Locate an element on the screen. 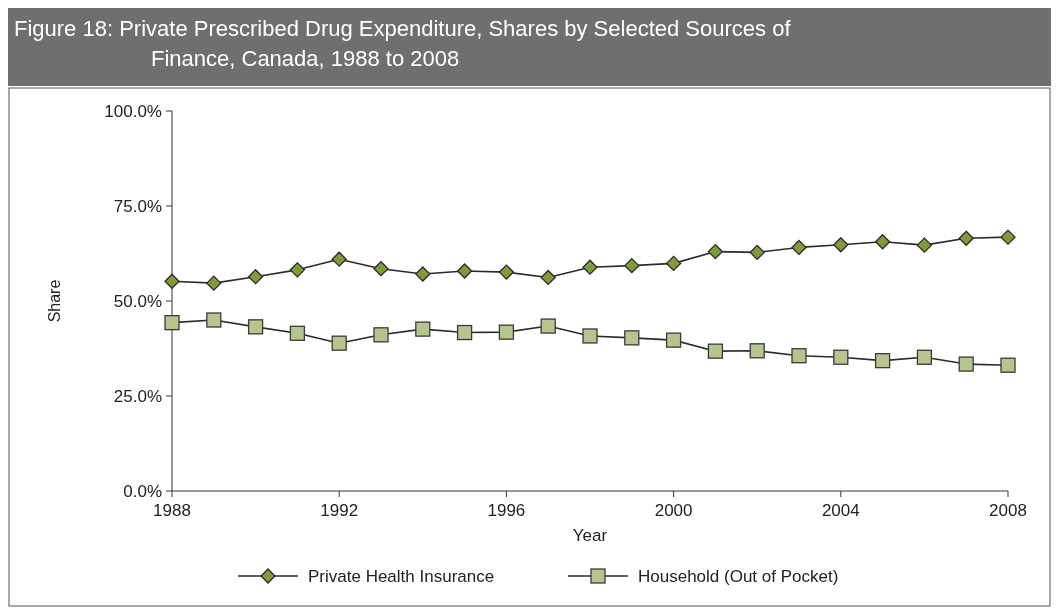  x-tick-label: 2008 is located at coordinates (1008, 510).